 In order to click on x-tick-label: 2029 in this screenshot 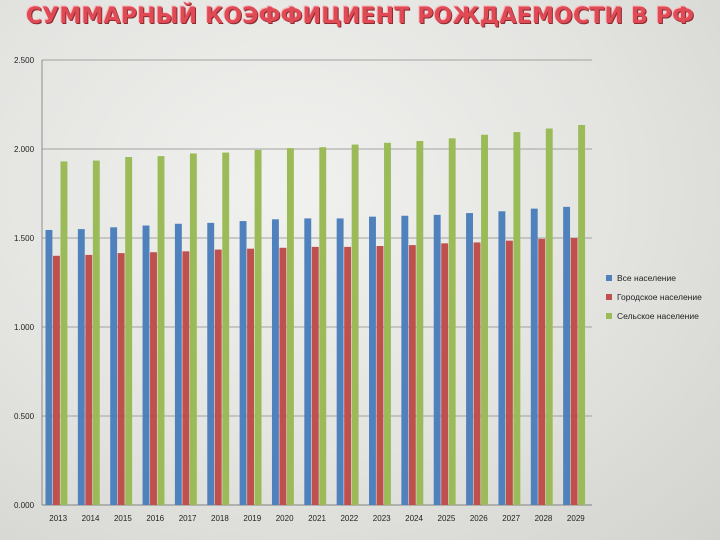, I will do `click(576, 518)`.